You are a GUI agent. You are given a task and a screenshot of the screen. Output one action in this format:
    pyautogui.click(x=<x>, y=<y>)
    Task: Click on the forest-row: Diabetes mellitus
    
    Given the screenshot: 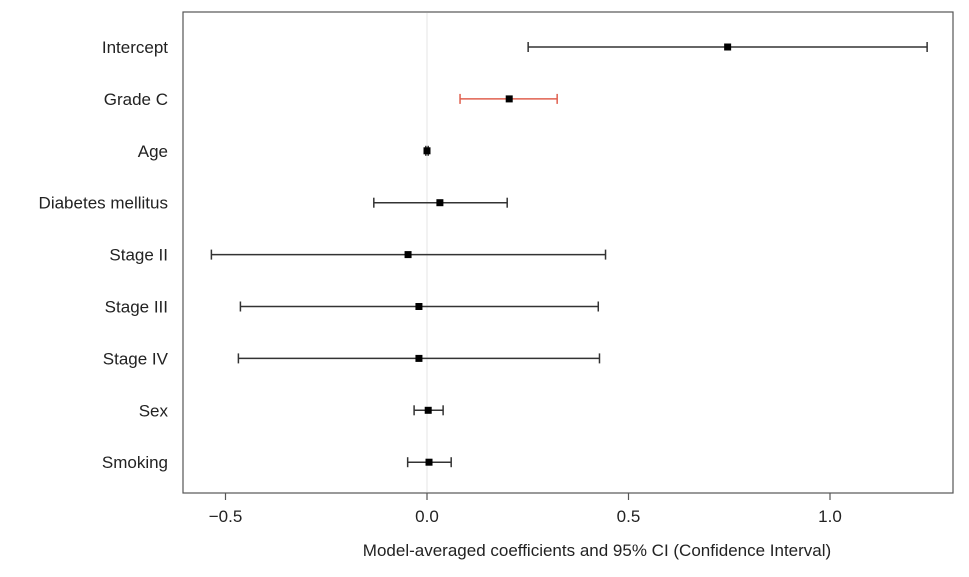 What is the action you would take?
    pyautogui.click(x=273, y=203)
    